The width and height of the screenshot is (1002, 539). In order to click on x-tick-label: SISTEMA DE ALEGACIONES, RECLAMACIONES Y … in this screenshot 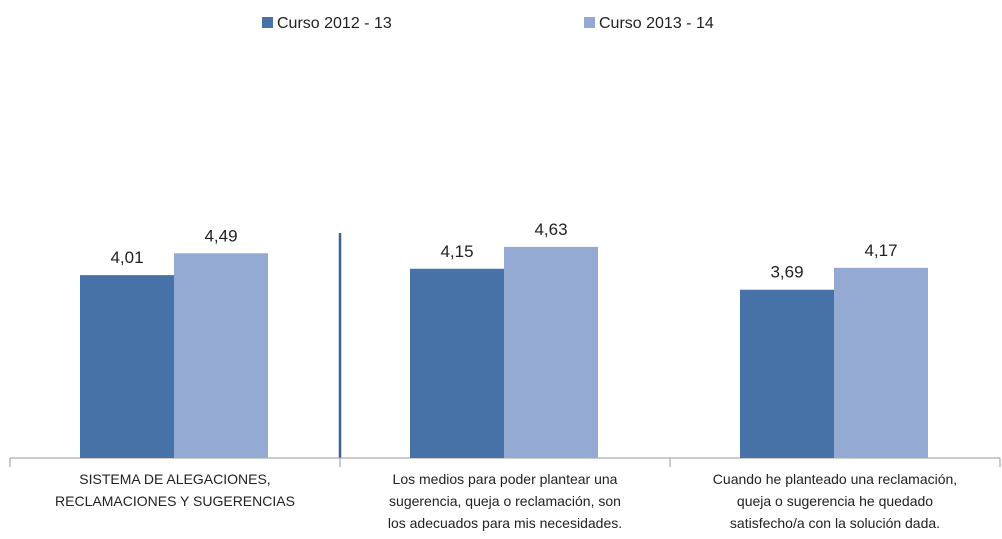, I will do `click(175, 490)`.